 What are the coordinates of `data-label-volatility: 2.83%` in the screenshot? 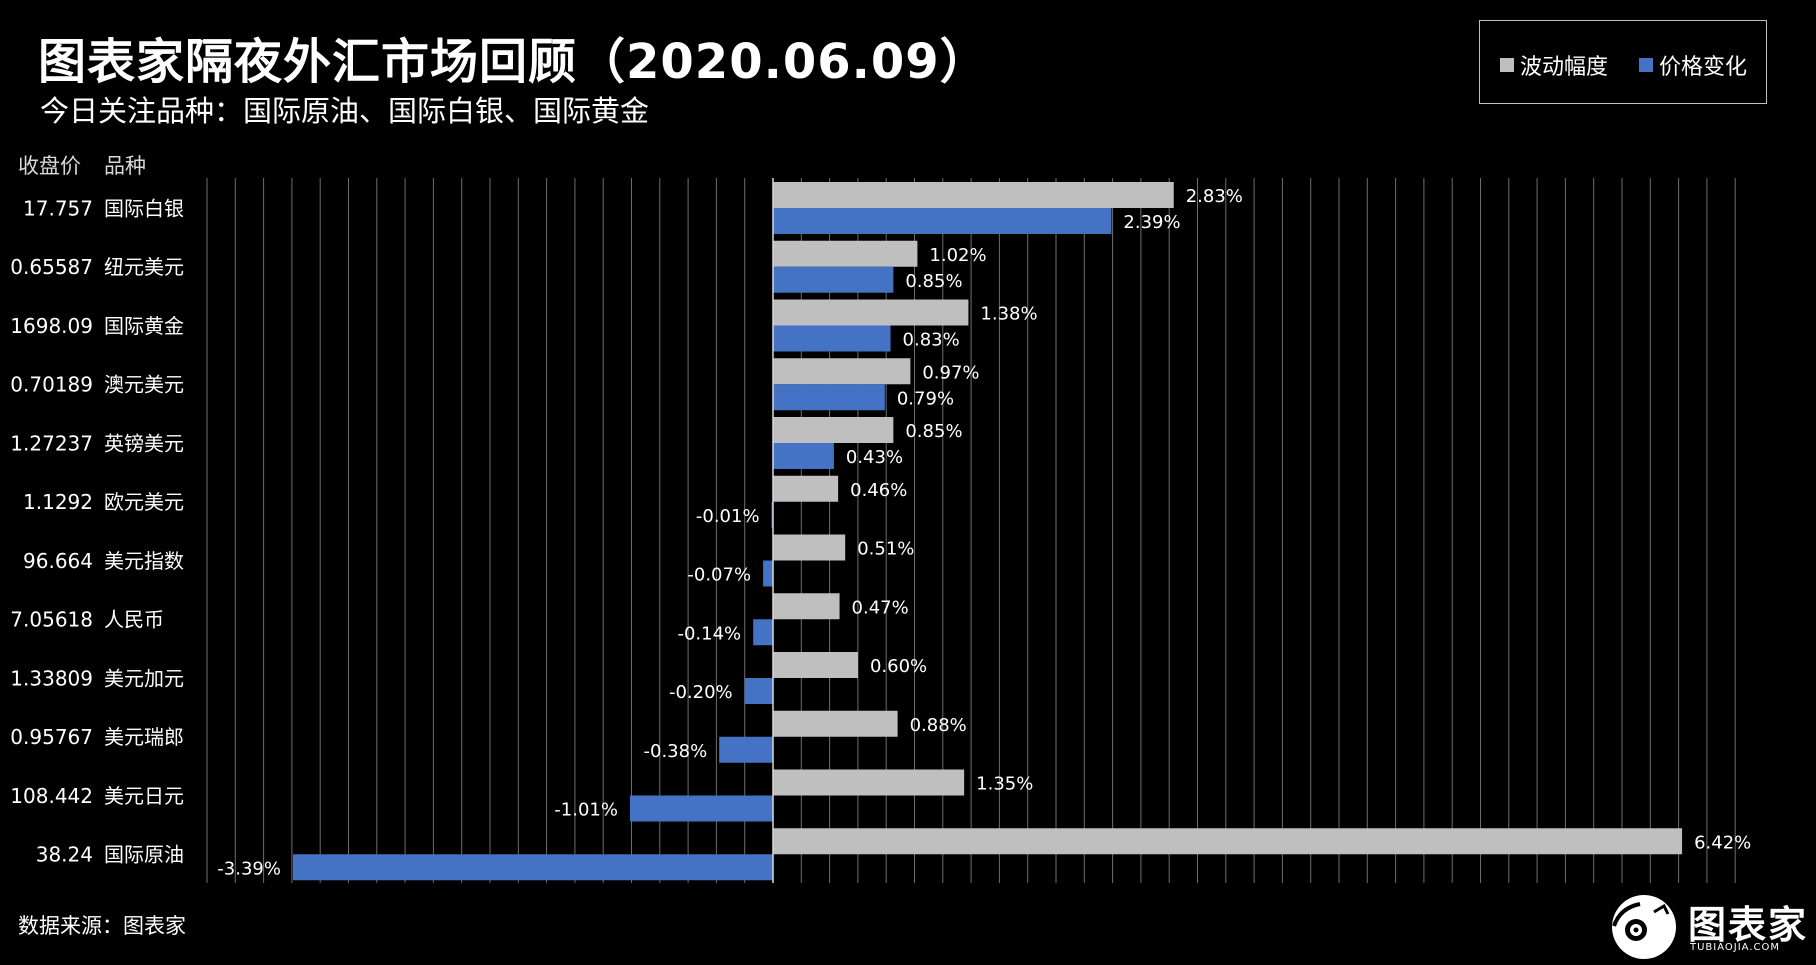 It's located at (1214, 196).